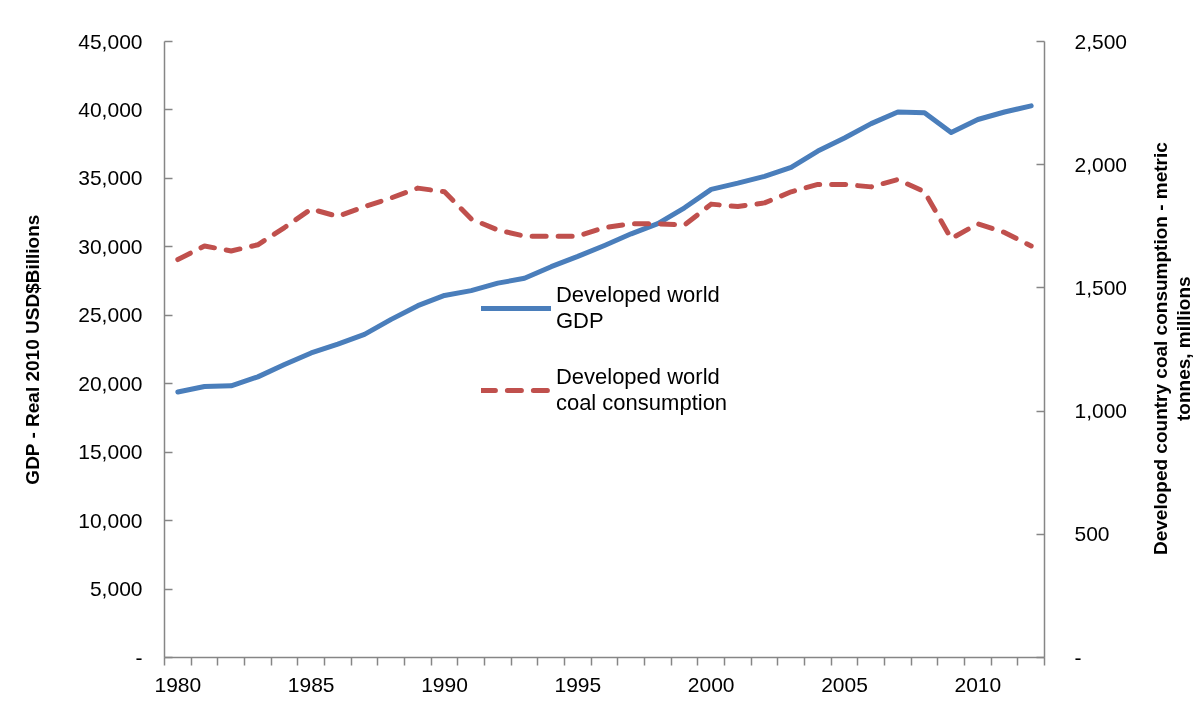 This screenshot has height=715, width=1200. I want to click on legend-label: Developed world coal consumption, so click(641, 390).